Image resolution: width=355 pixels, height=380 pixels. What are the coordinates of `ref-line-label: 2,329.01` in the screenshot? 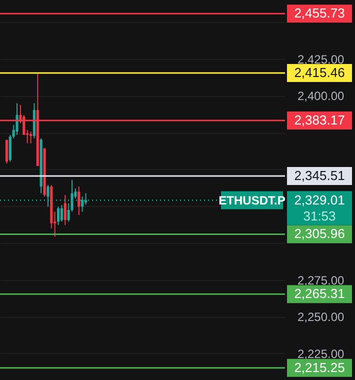 It's located at (319, 200).